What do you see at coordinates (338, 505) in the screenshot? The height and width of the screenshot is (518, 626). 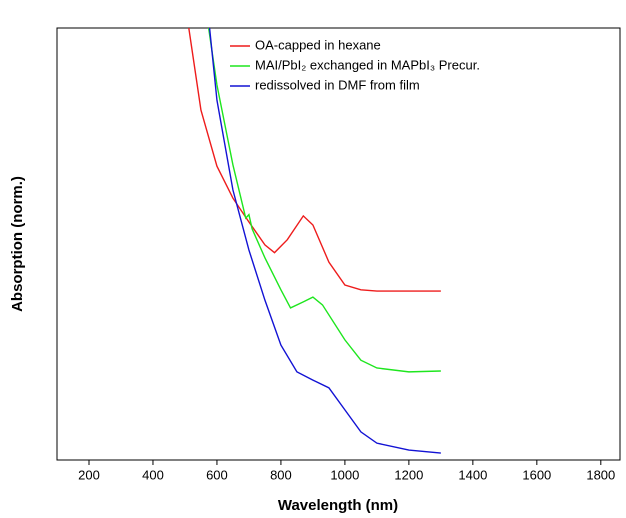 I see `x-axis-title: Wavelength (nm)` at bounding box center [338, 505].